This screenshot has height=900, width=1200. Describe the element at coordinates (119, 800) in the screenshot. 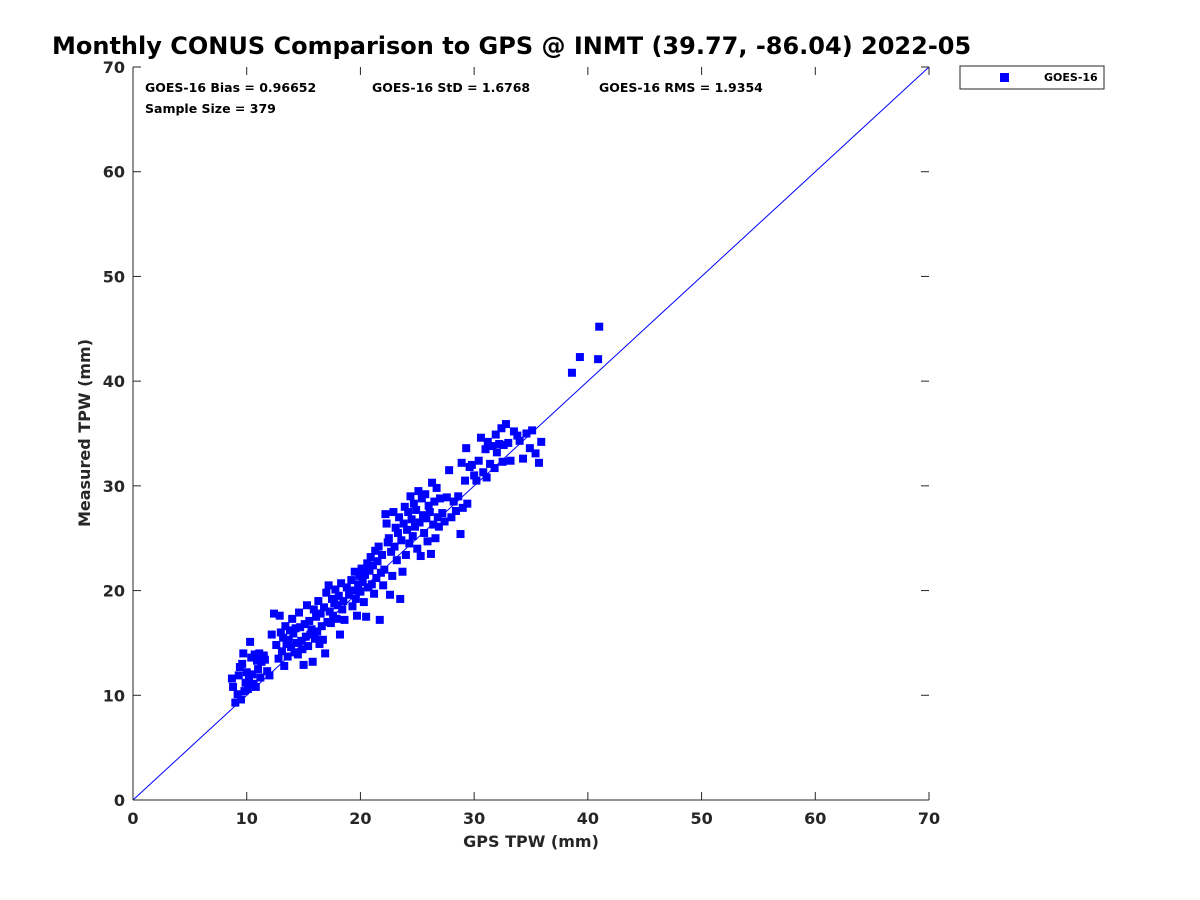

I see `y-tick-label: 0` at that location.